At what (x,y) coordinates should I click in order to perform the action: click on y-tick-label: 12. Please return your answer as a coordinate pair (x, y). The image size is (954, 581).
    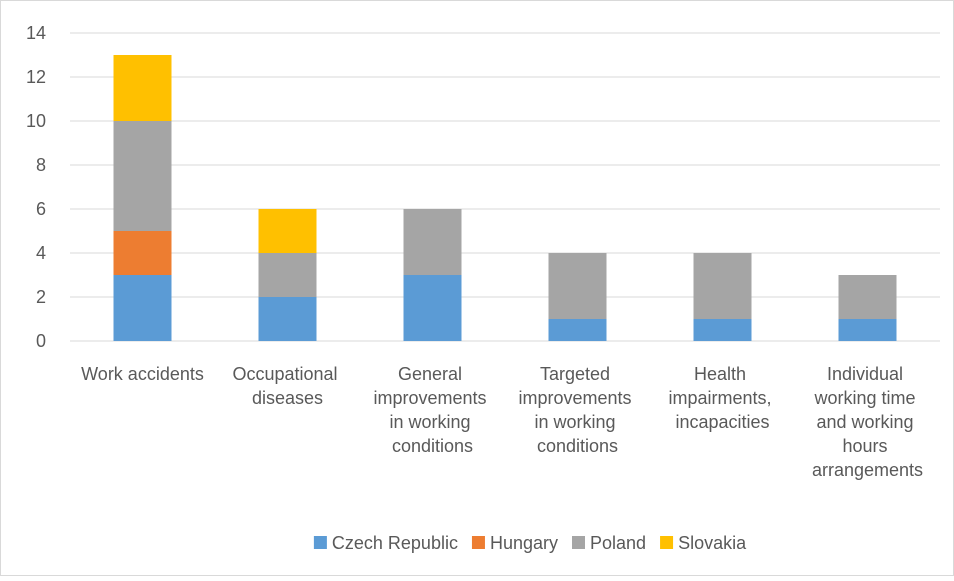
    Looking at the image, I should click on (36, 77).